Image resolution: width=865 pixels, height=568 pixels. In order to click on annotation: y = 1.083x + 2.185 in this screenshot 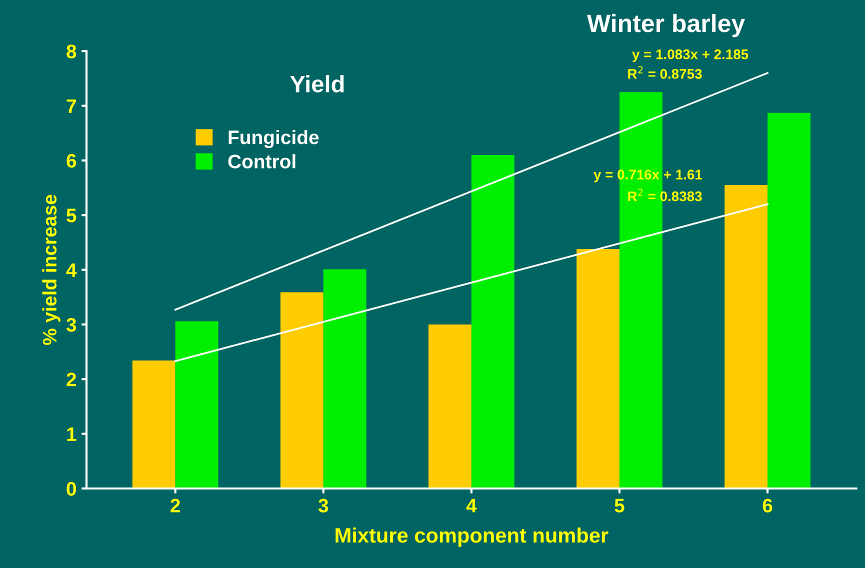, I will do `click(690, 55)`.